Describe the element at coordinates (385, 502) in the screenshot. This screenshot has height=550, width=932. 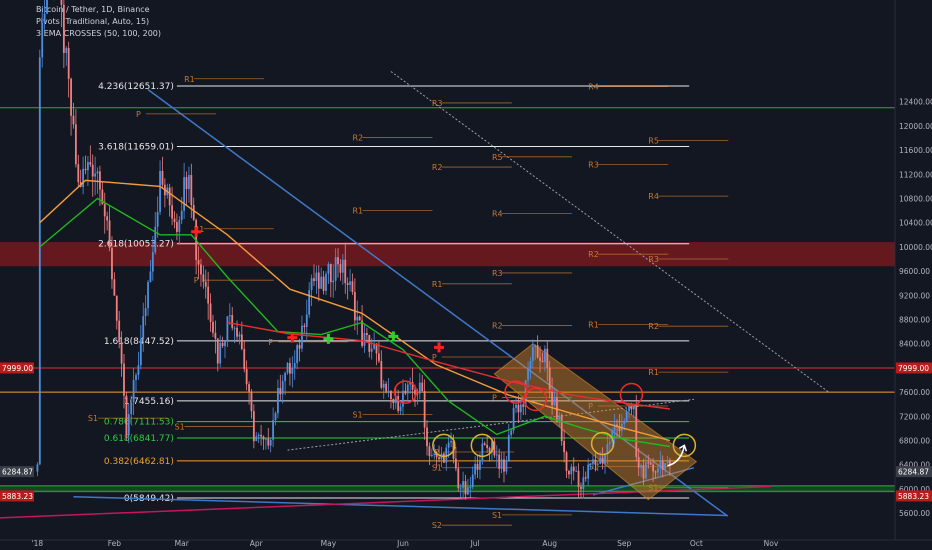
I see `pink-trendline` at that location.